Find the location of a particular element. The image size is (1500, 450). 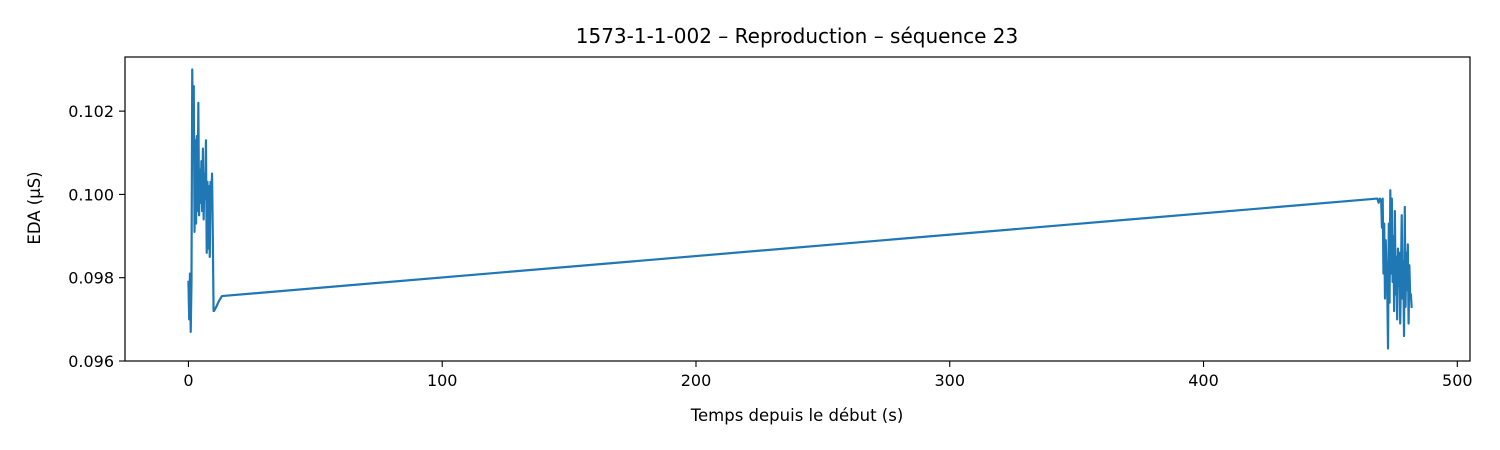

y-tick-label: 0.100 is located at coordinates (91, 194).